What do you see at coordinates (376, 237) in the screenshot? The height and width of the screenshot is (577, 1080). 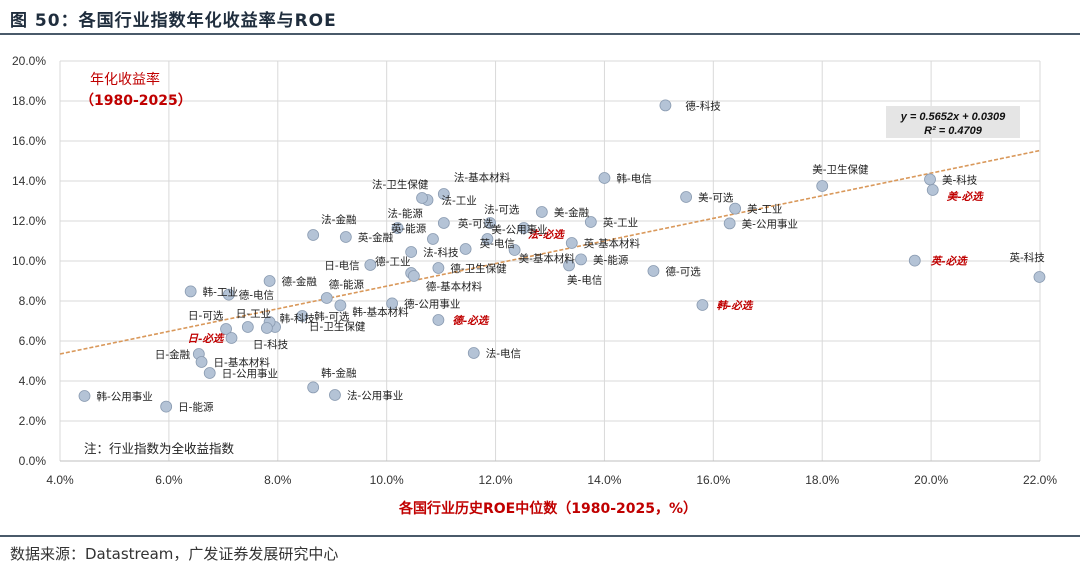 I see `data-label: 英-金融` at bounding box center [376, 237].